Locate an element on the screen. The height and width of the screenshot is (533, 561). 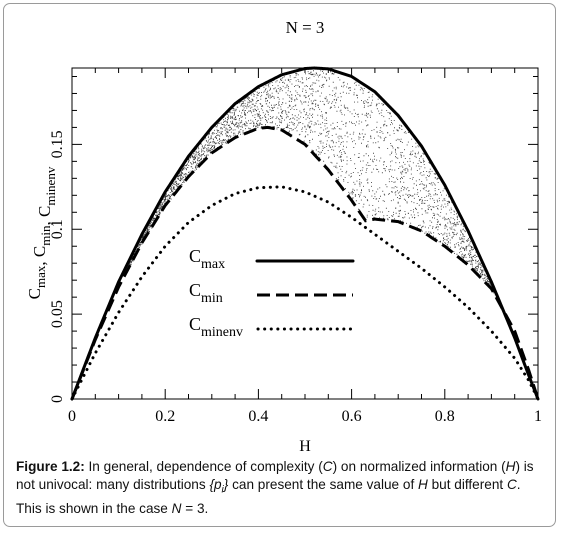
caption-text: but different is located at coordinates (467, 484).